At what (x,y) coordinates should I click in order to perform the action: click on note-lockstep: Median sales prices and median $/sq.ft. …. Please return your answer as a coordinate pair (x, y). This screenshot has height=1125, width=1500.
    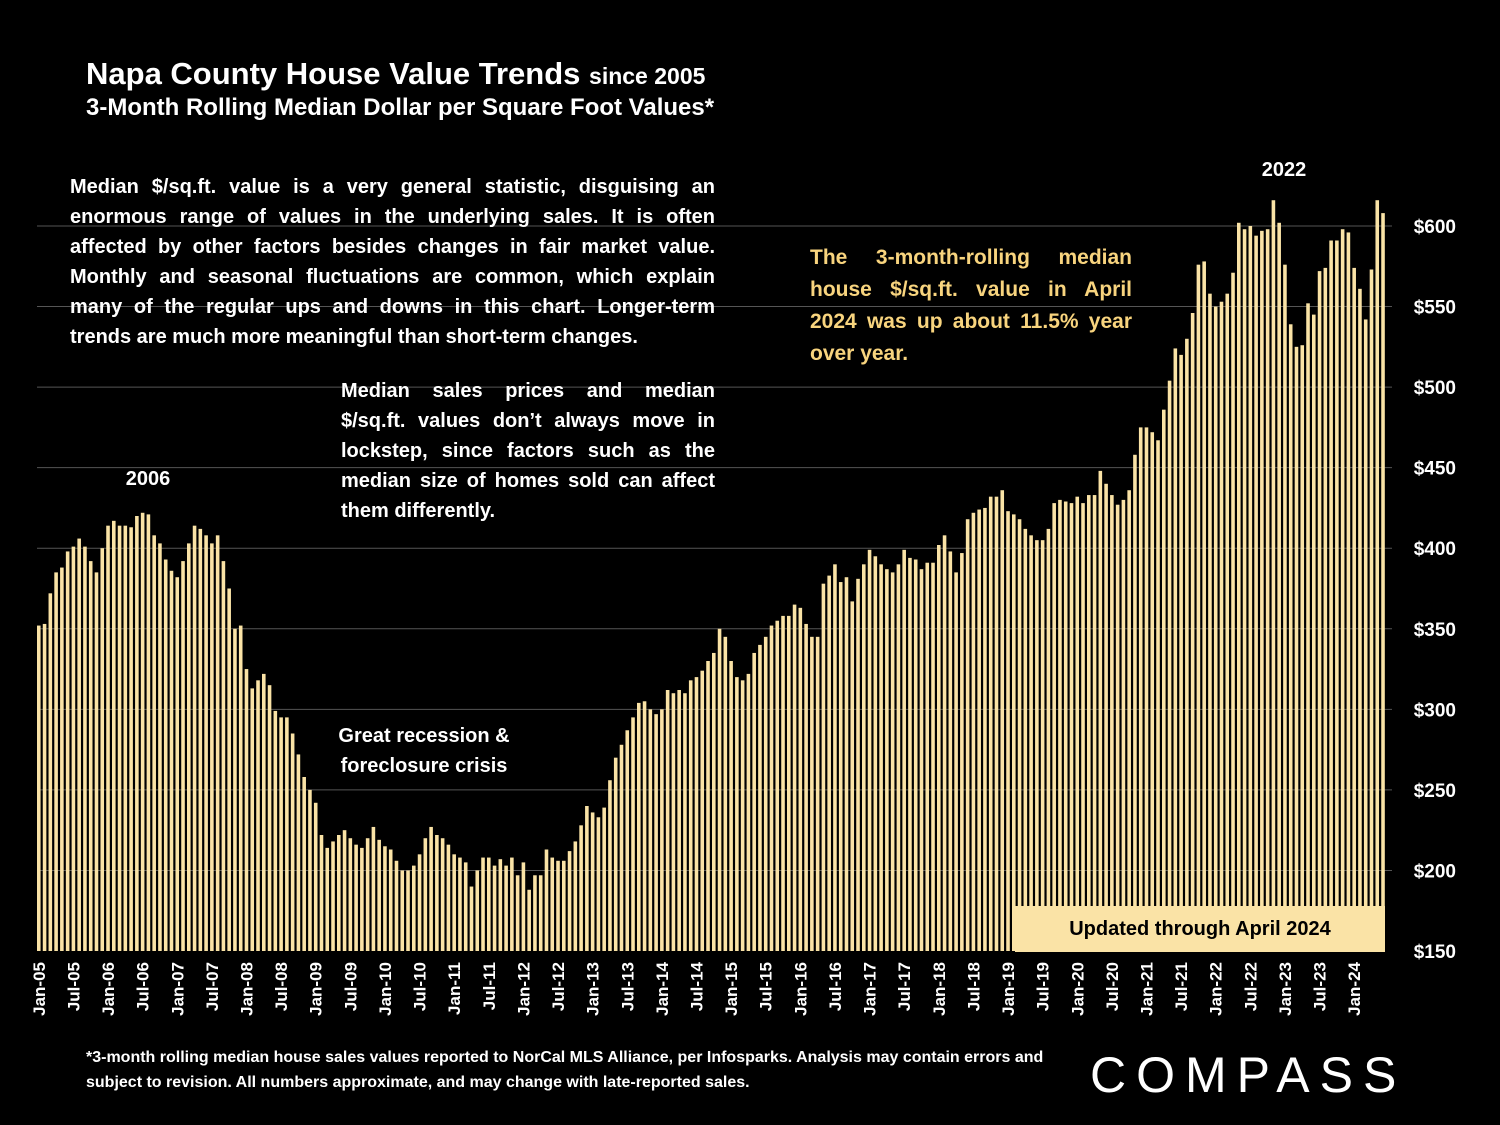
    Looking at the image, I should click on (528, 451).